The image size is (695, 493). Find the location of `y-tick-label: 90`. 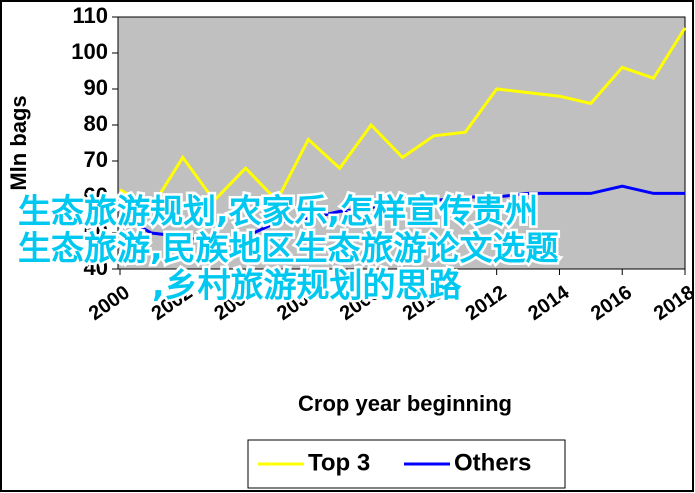

y-tick-label: 90 is located at coordinates (96, 87).